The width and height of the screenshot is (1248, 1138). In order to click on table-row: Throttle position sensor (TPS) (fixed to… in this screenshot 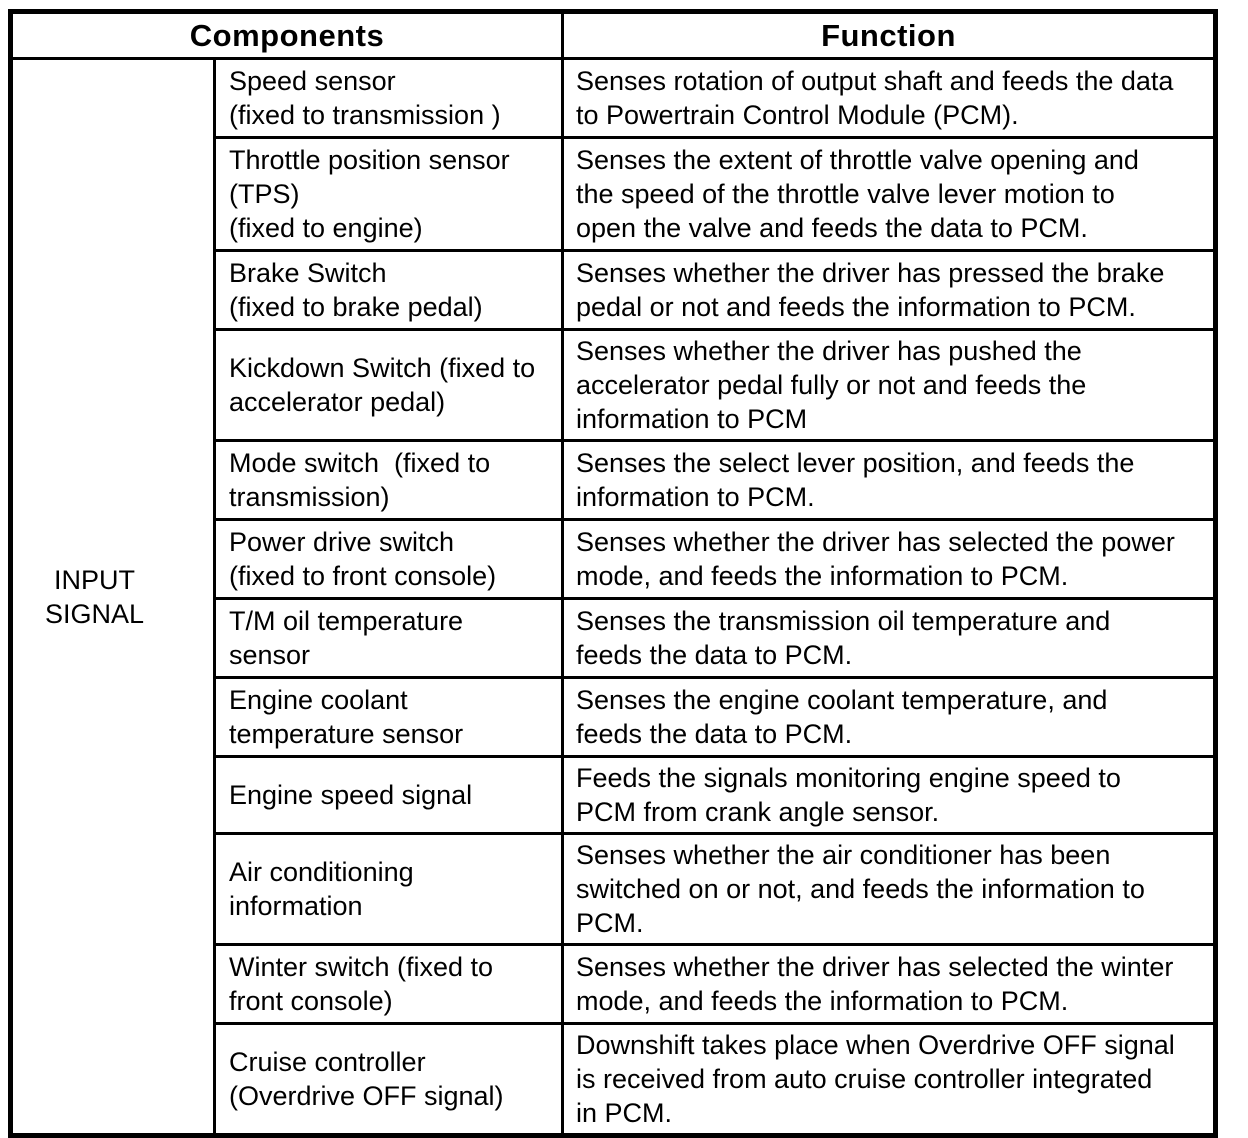, I will do `click(614, 194)`.